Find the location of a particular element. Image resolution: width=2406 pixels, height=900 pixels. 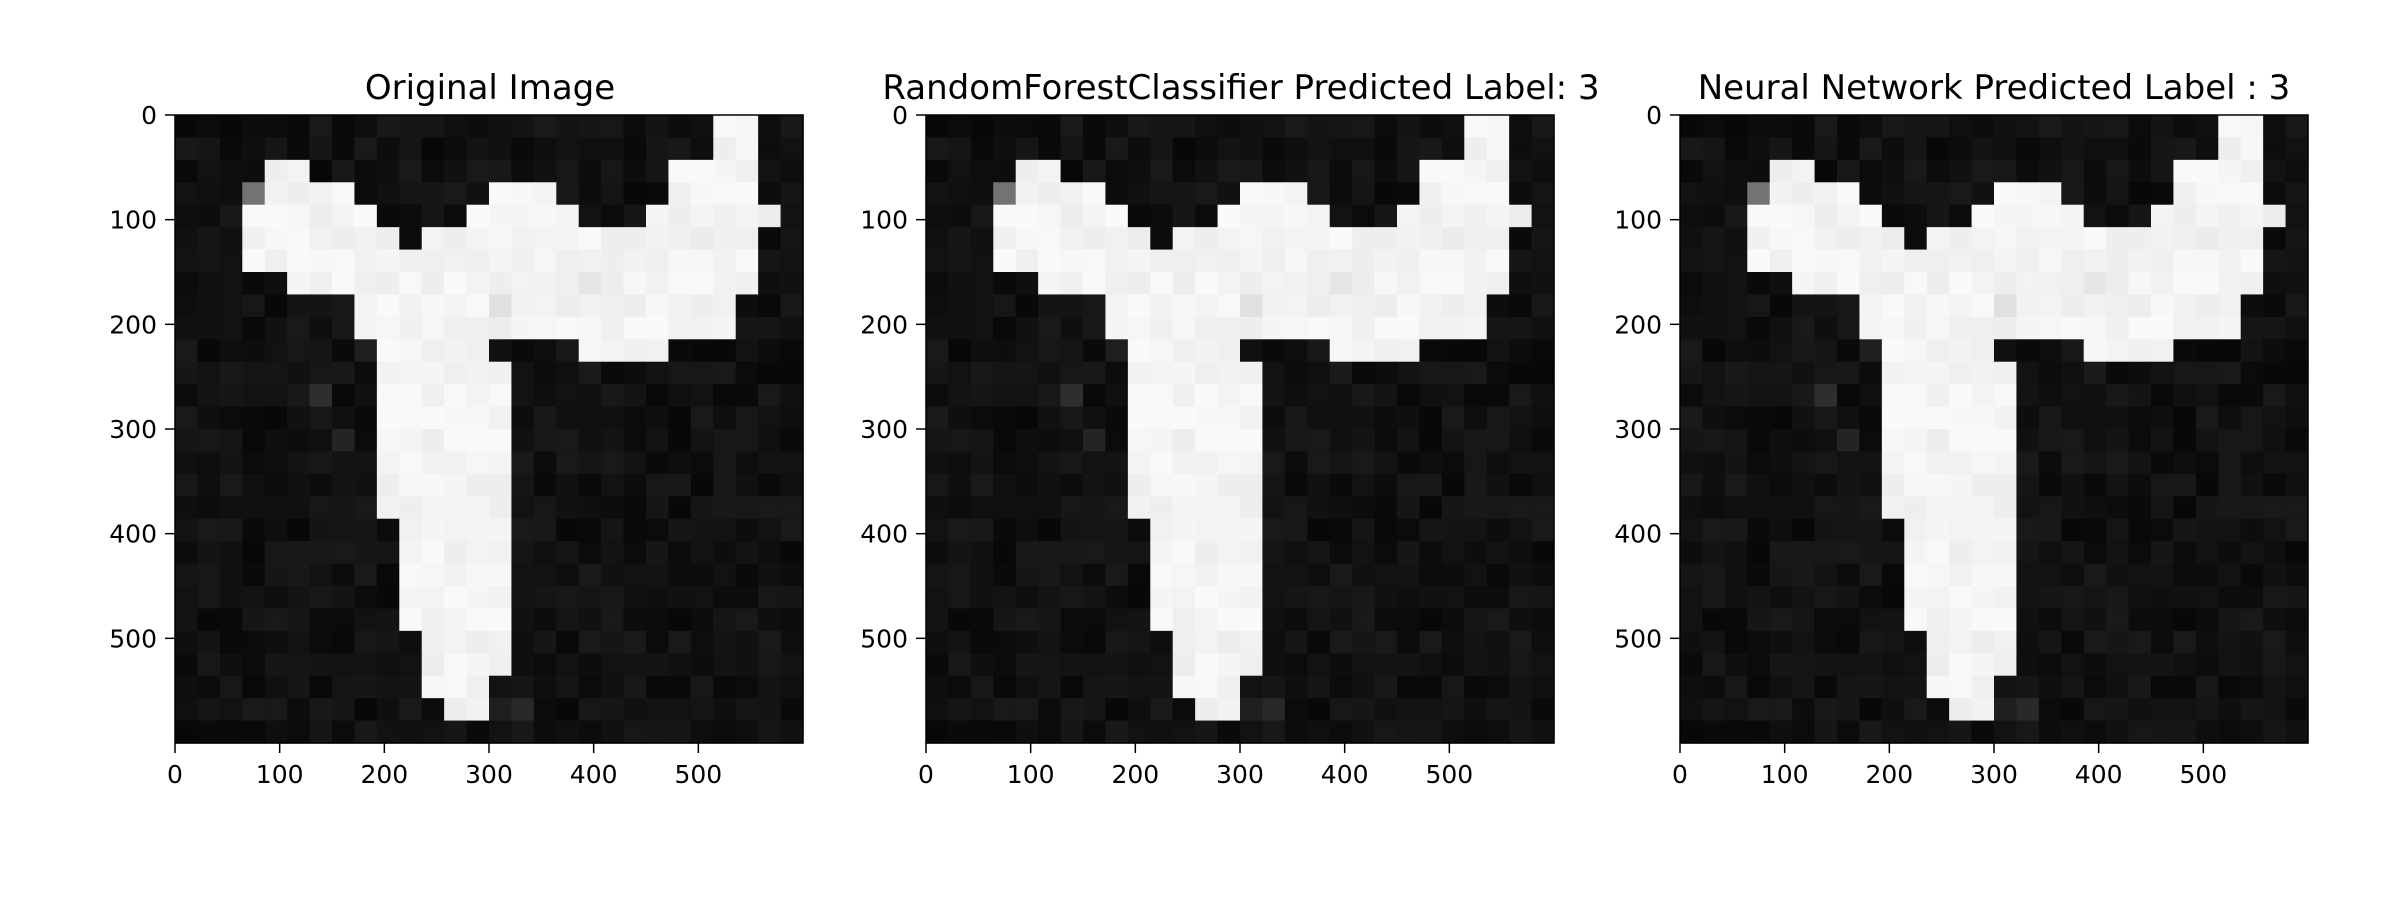

y-tick-label: 200 is located at coordinates (1638, 324).